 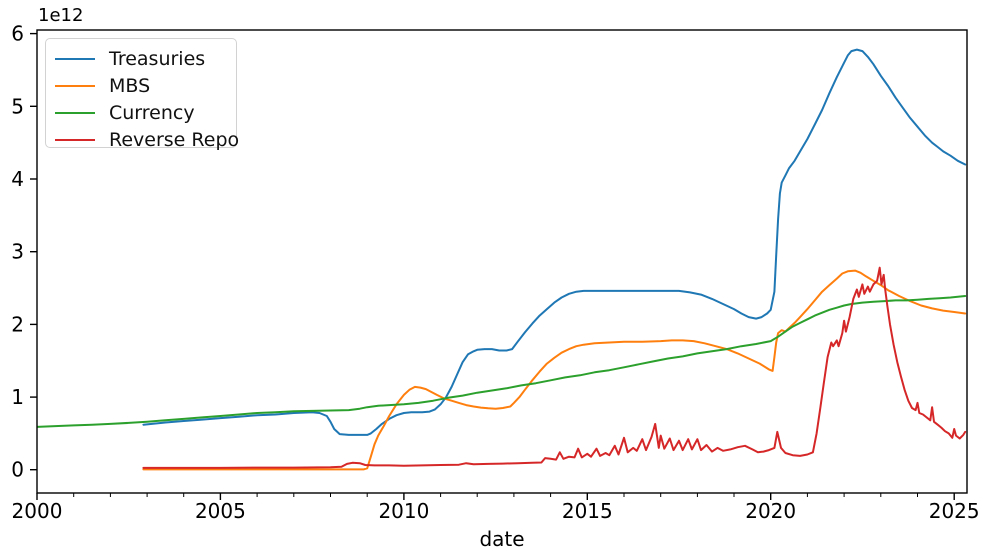 What do you see at coordinates (17, 179) in the screenshot?
I see `y-tick-label: 4` at bounding box center [17, 179].